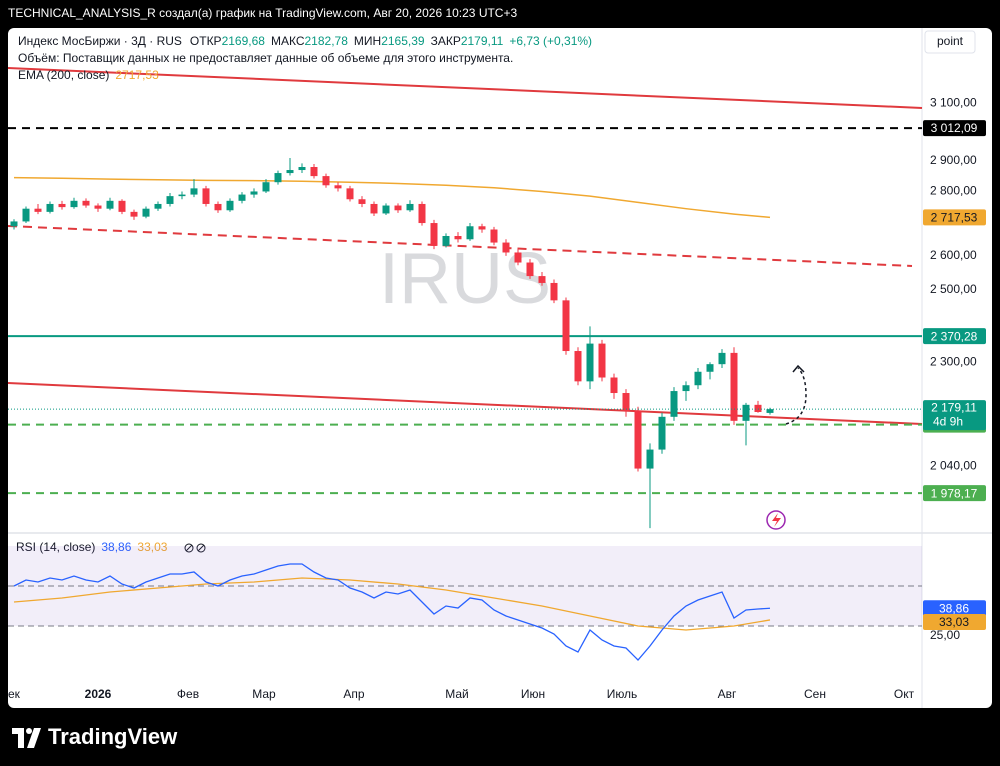 Image resolution: width=1000 pixels, height=766 pixels. Describe the element at coordinates (446, 41) in the screenshot. I see `label: ЗАКР` at that location.